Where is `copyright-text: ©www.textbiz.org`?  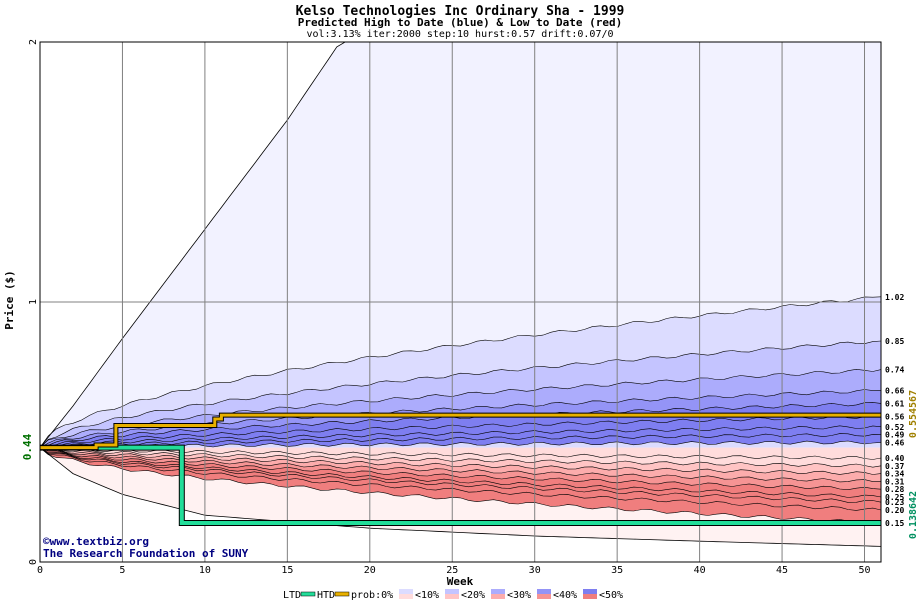 copyright-text: ©www.textbiz.org is located at coordinates (96, 541).